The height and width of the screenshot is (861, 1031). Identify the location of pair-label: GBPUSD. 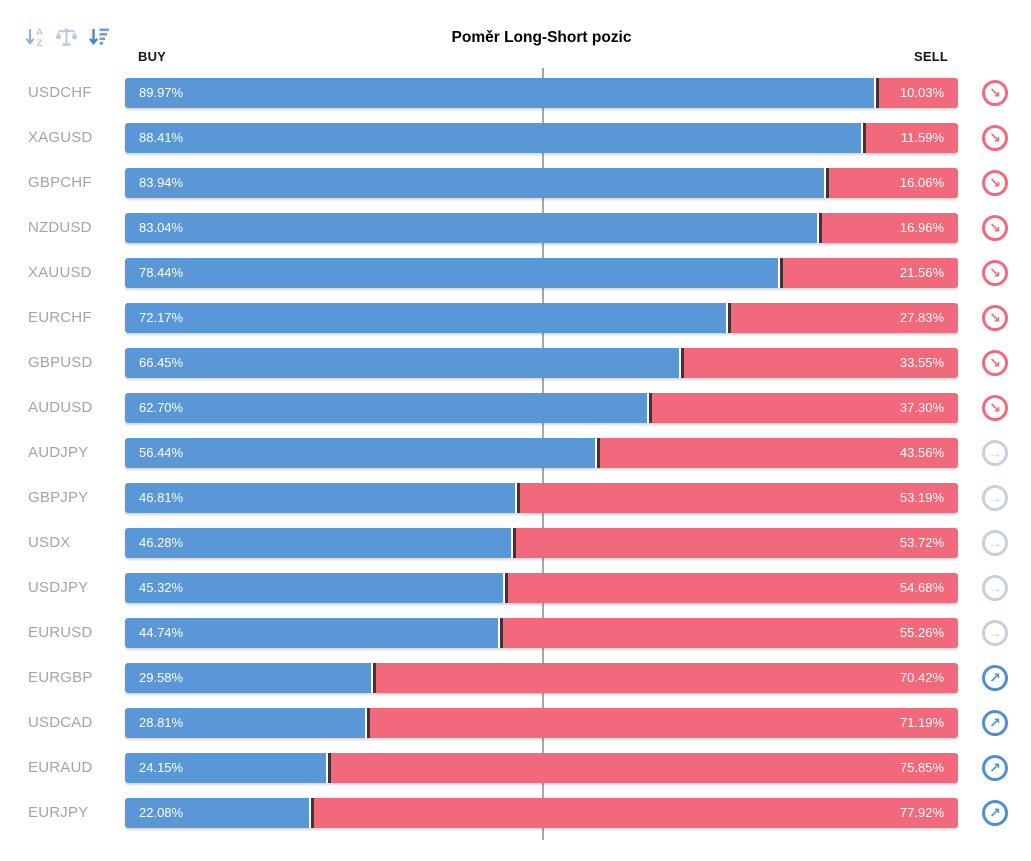
(60, 362).